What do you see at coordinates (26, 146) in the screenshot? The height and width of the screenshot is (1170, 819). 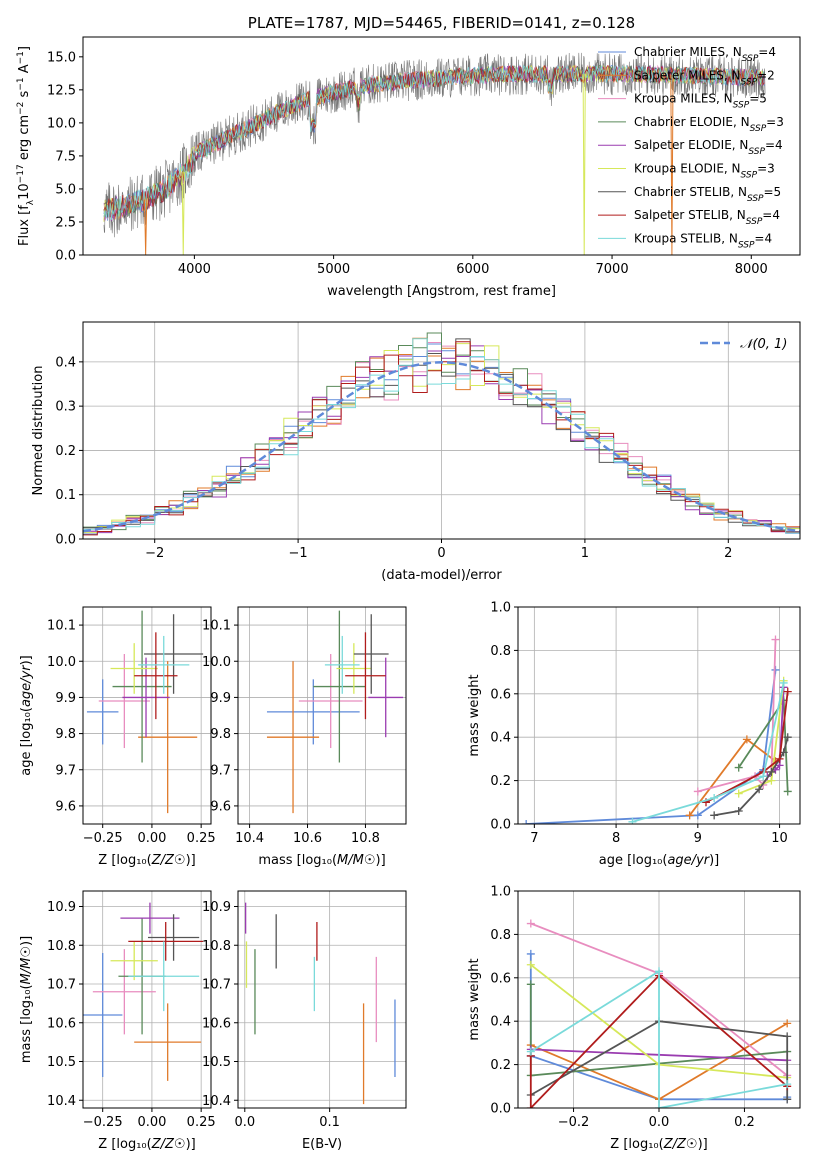 I see `y-axis-label: Flux [fλ10−17 erg cm−2 s−1 A−1]` at bounding box center [26, 146].